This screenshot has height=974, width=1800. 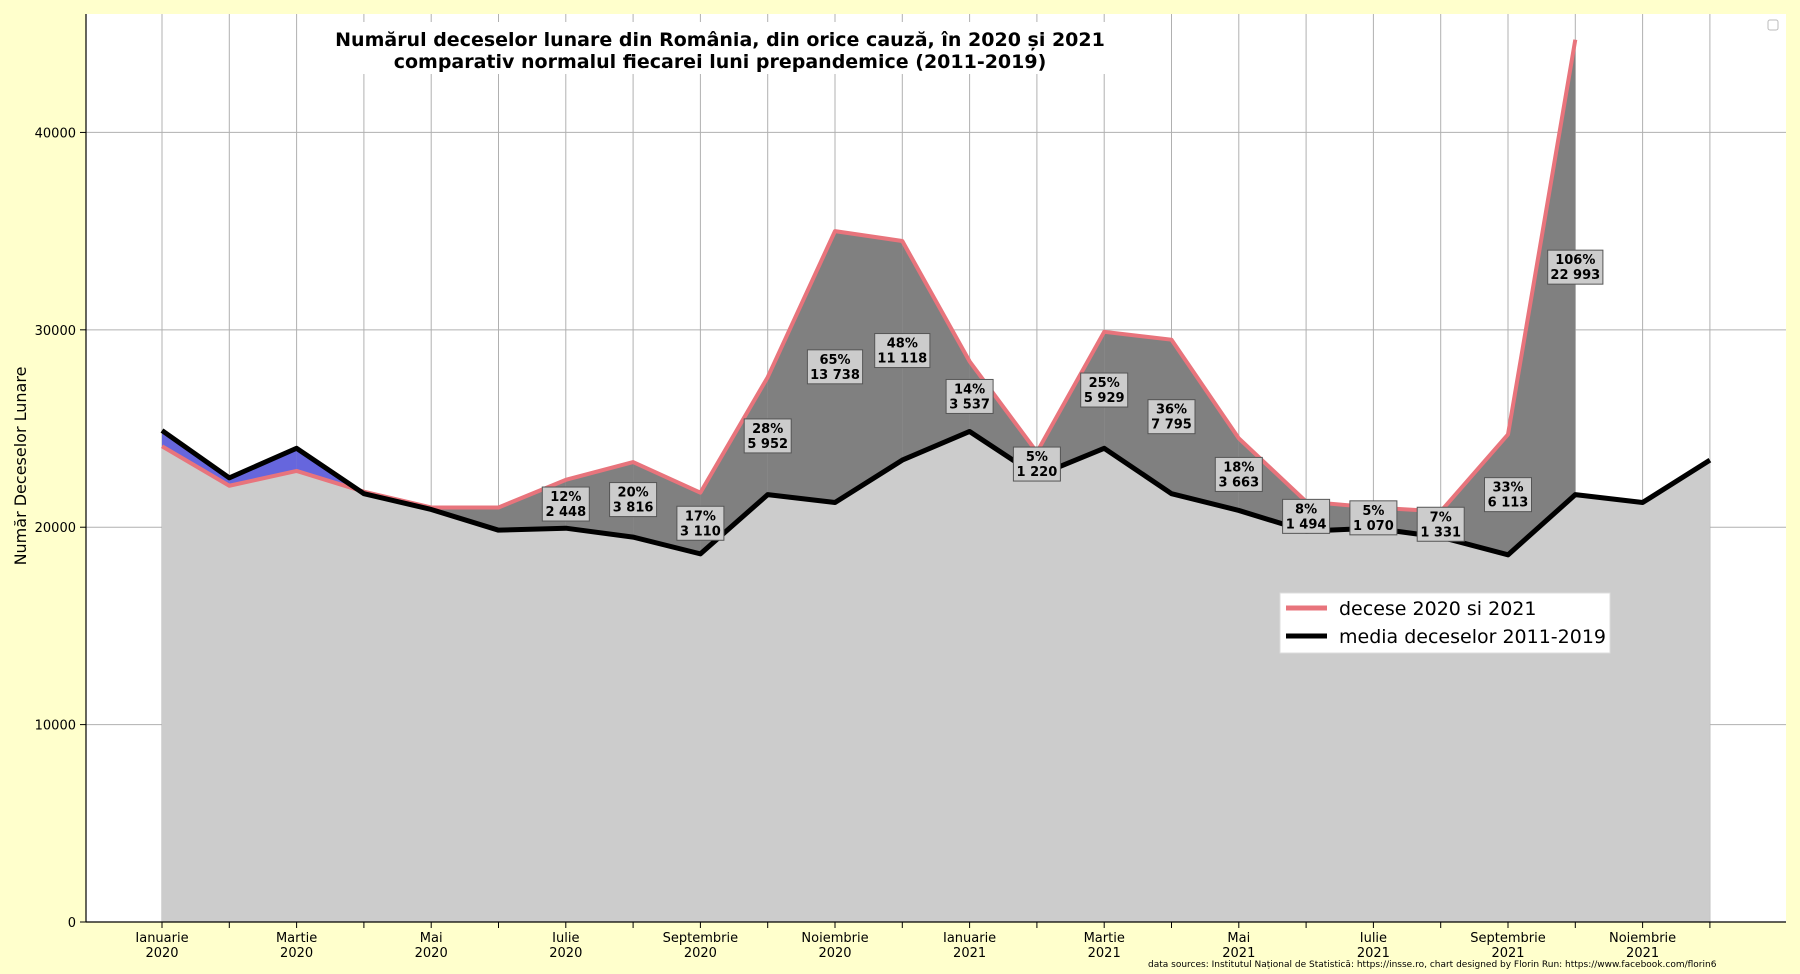 I want to click on y-axis-label: Număr Deceselor Lunare, so click(x=20, y=466).